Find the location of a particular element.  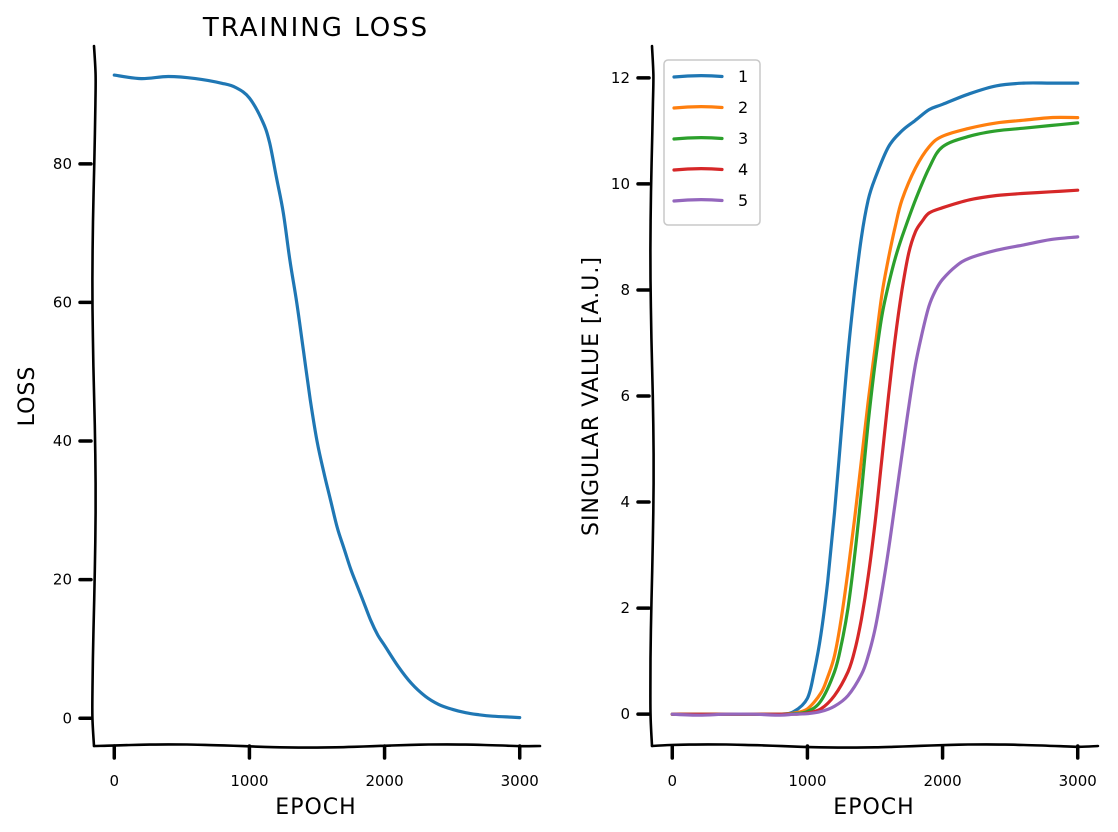

sv-x-tick-label: 2000 is located at coordinates (942, 781).